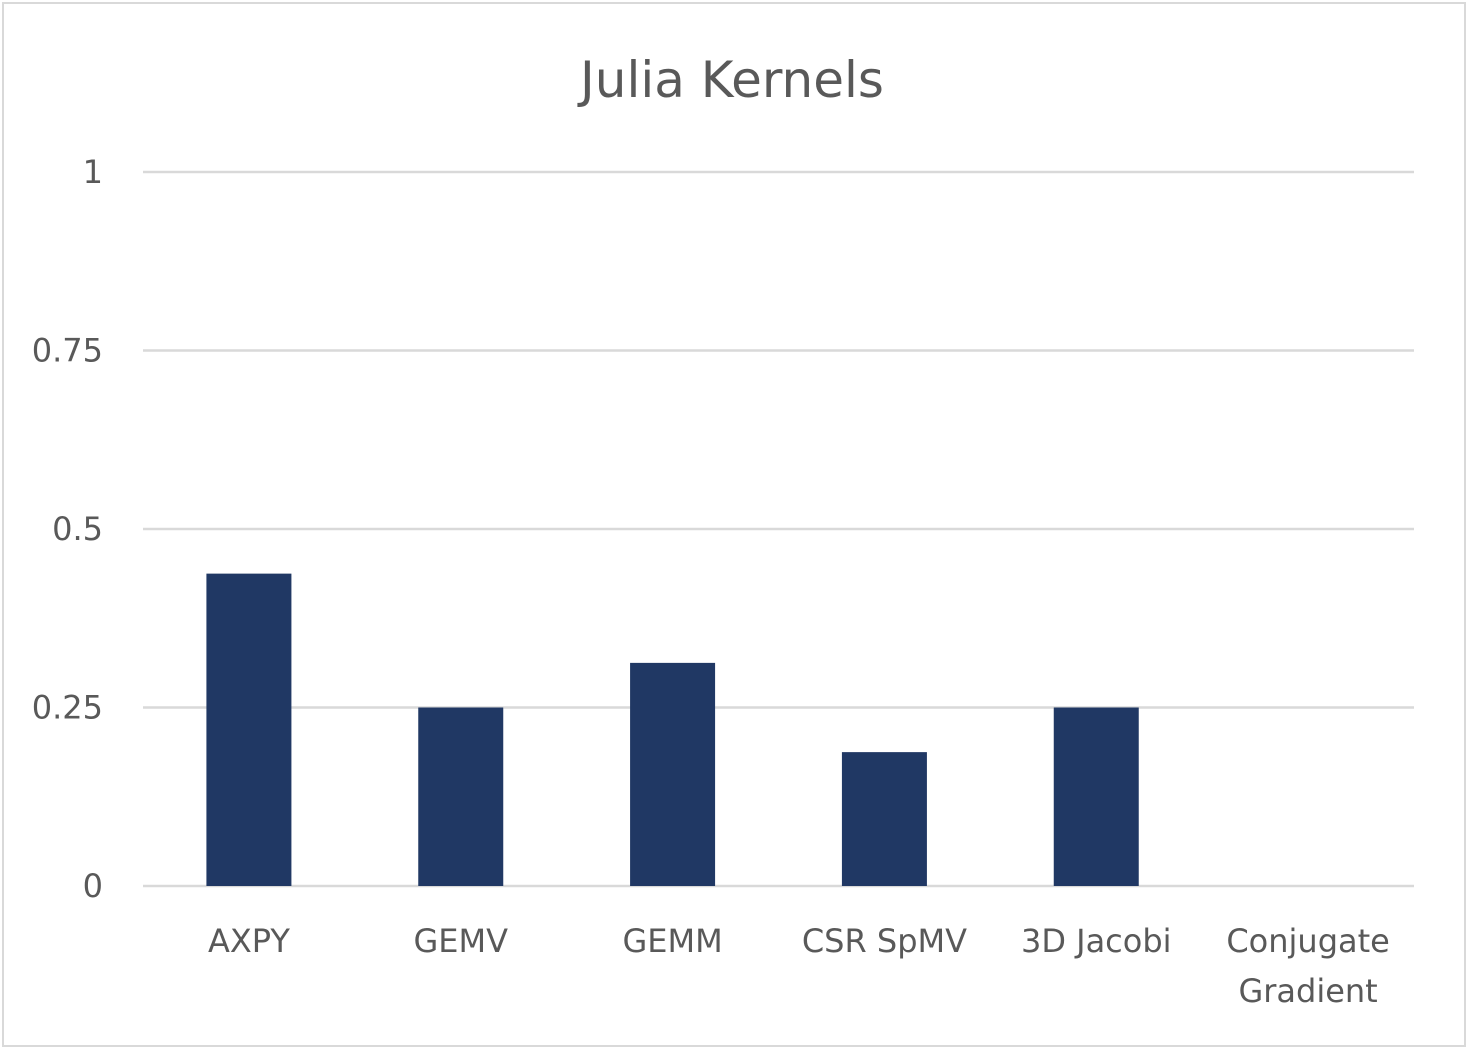 This screenshot has width=1471, height=1054. Describe the element at coordinates (93, 172) in the screenshot. I see `y-tick-label: 1` at that location.